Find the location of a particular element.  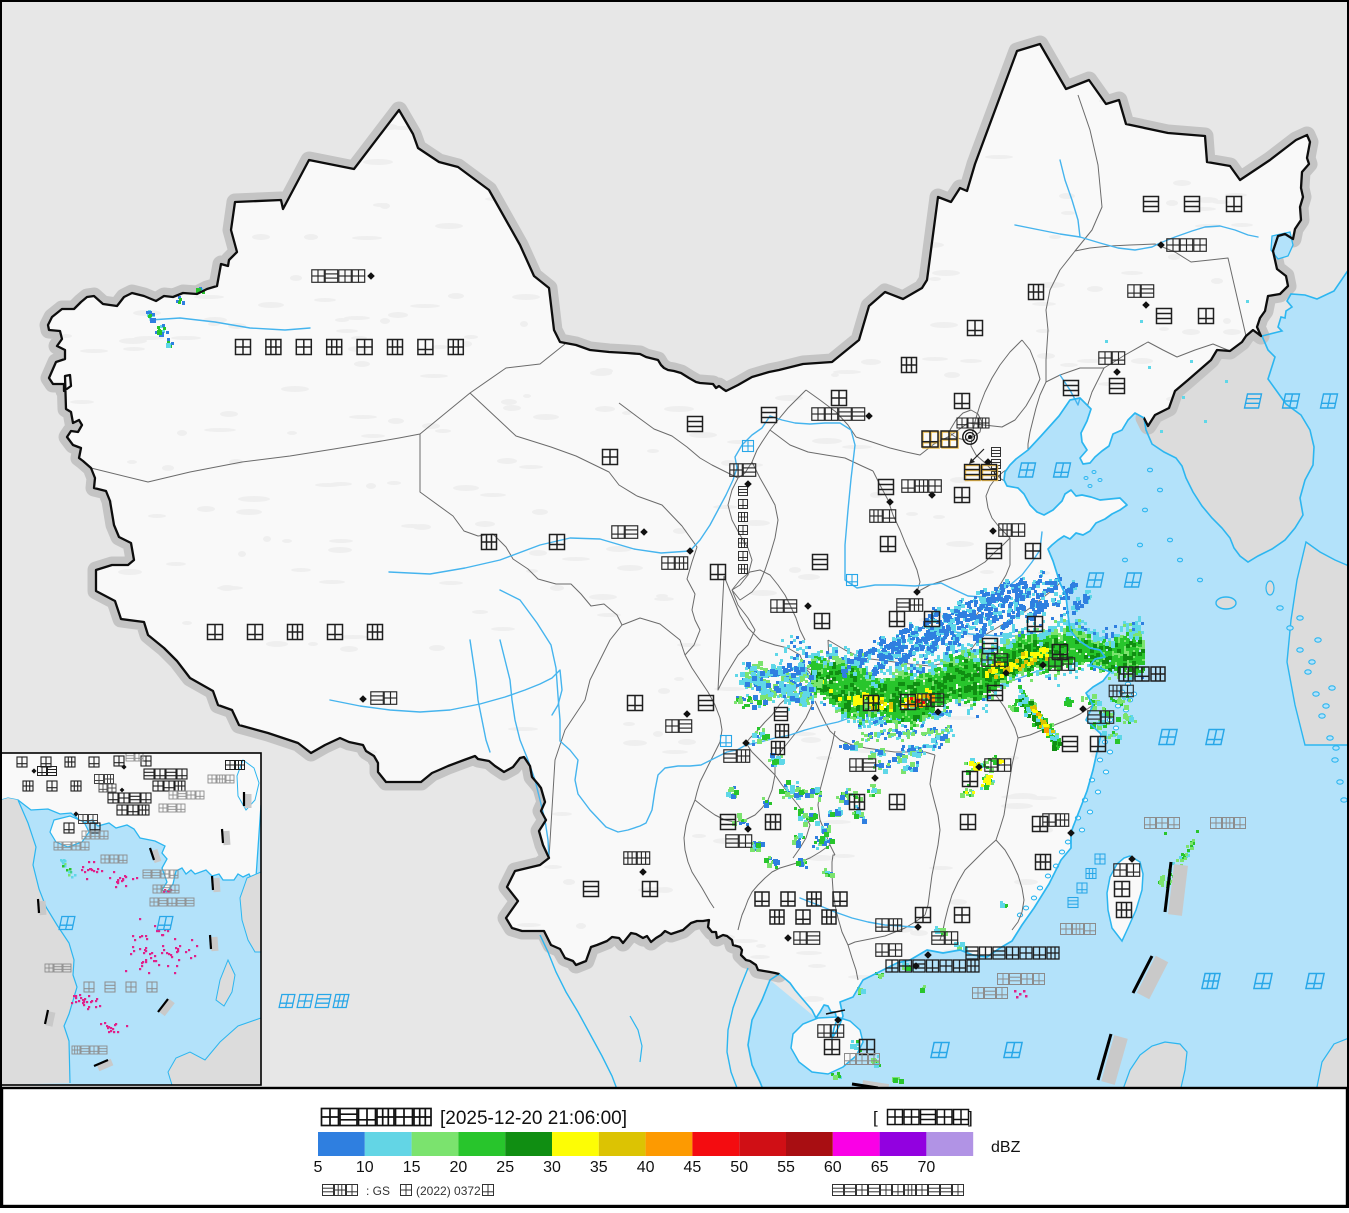

svg-text: 70 is located at coordinates (927, 1167).